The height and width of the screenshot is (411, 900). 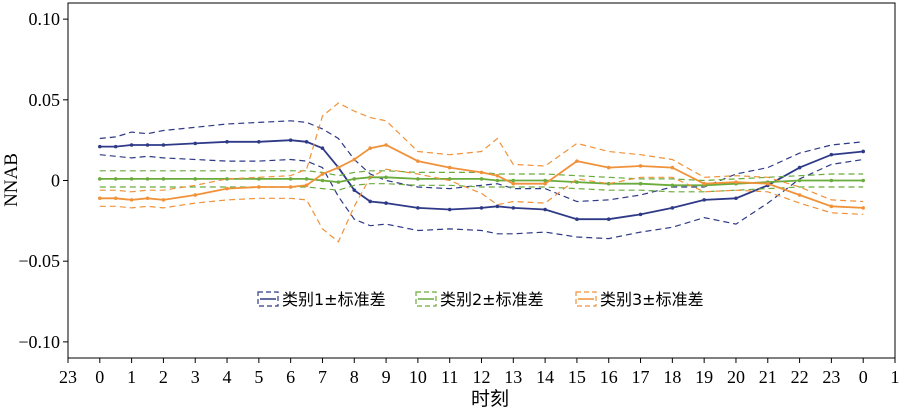 I want to click on x-tick-label: 11, so click(x=449, y=377).